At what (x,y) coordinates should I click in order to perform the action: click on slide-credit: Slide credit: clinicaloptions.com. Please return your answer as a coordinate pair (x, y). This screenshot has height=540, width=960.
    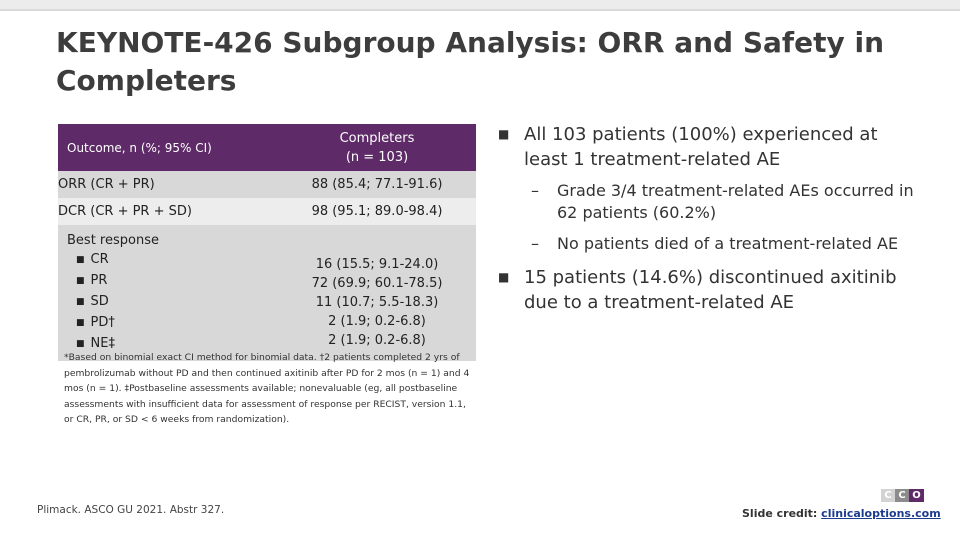
    Looking at the image, I should click on (841, 513).